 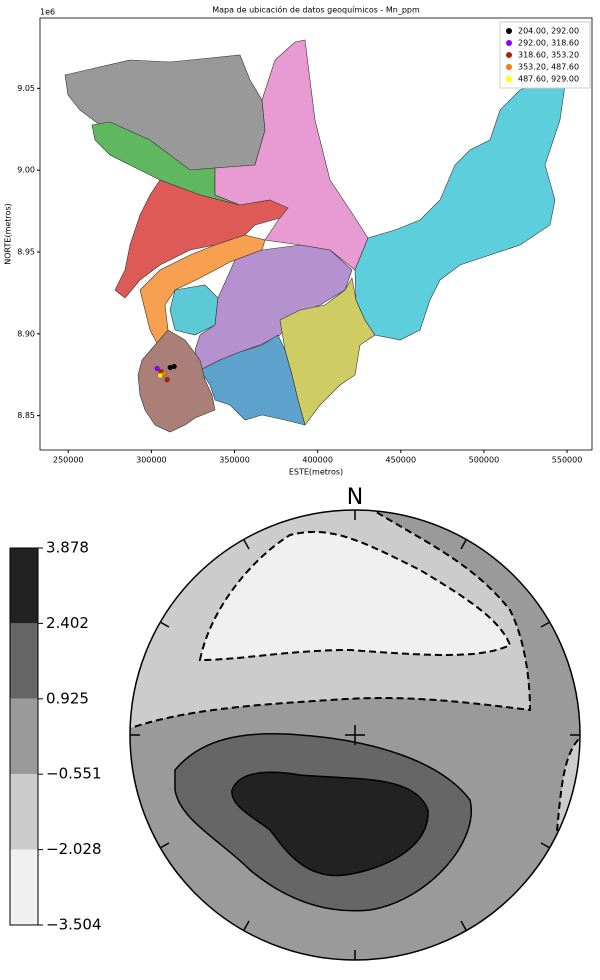 I want to click on north-label: N, so click(x=355, y=497).